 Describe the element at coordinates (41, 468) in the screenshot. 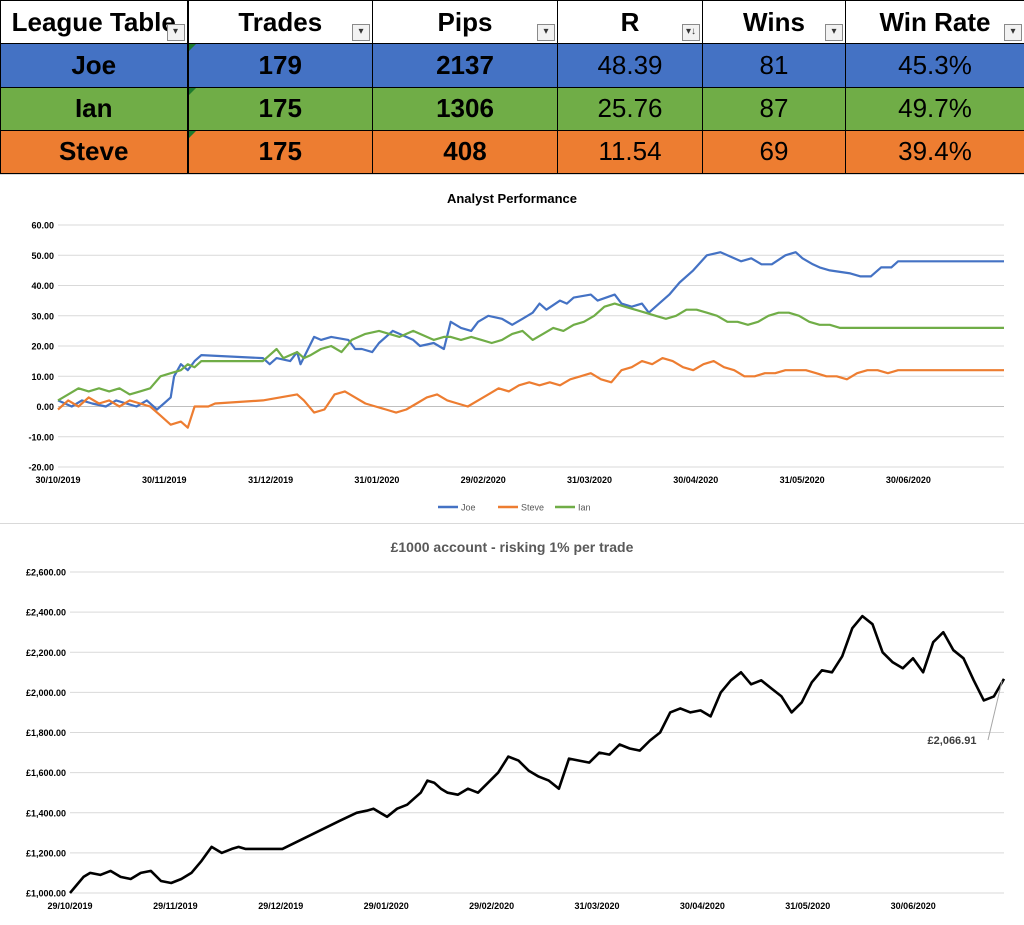

I see `y-tick-label: -20.00` at that location.